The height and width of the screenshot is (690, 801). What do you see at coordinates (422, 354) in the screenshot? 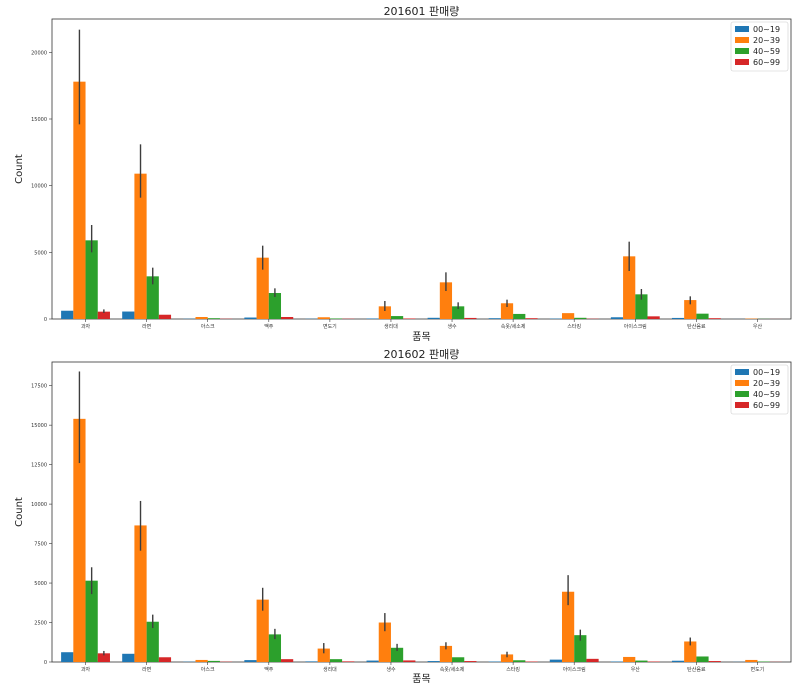
I see `chart-title: 201602 판매량` at bounding box center [422, 354].